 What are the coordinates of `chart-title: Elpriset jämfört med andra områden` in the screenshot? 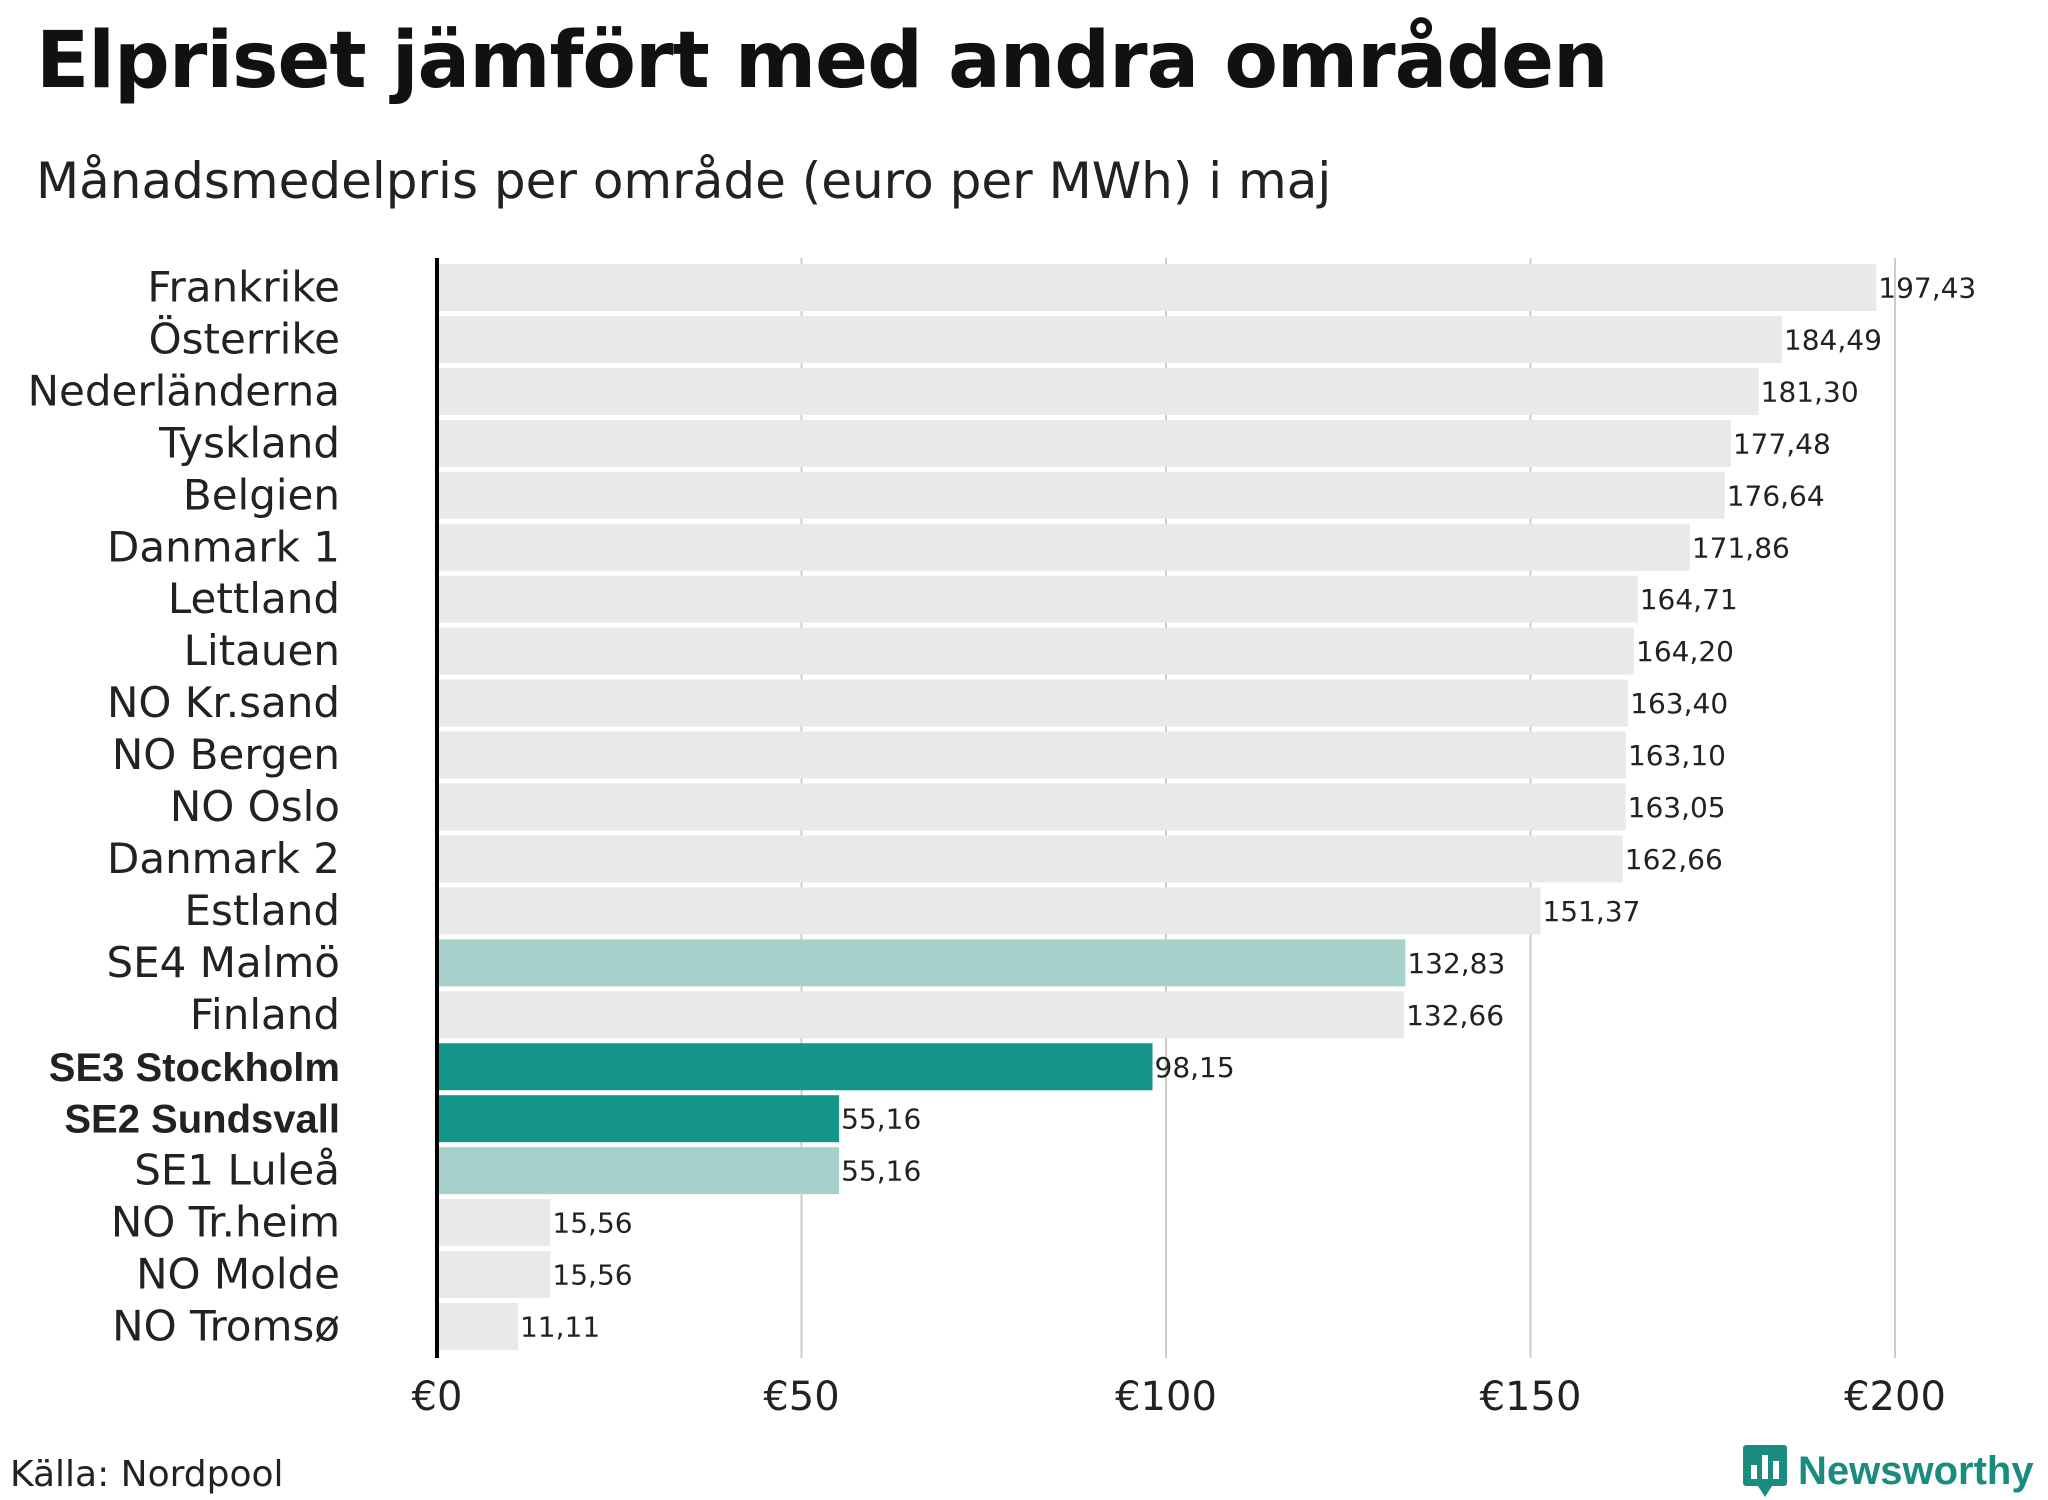 It's located at (822, 61).